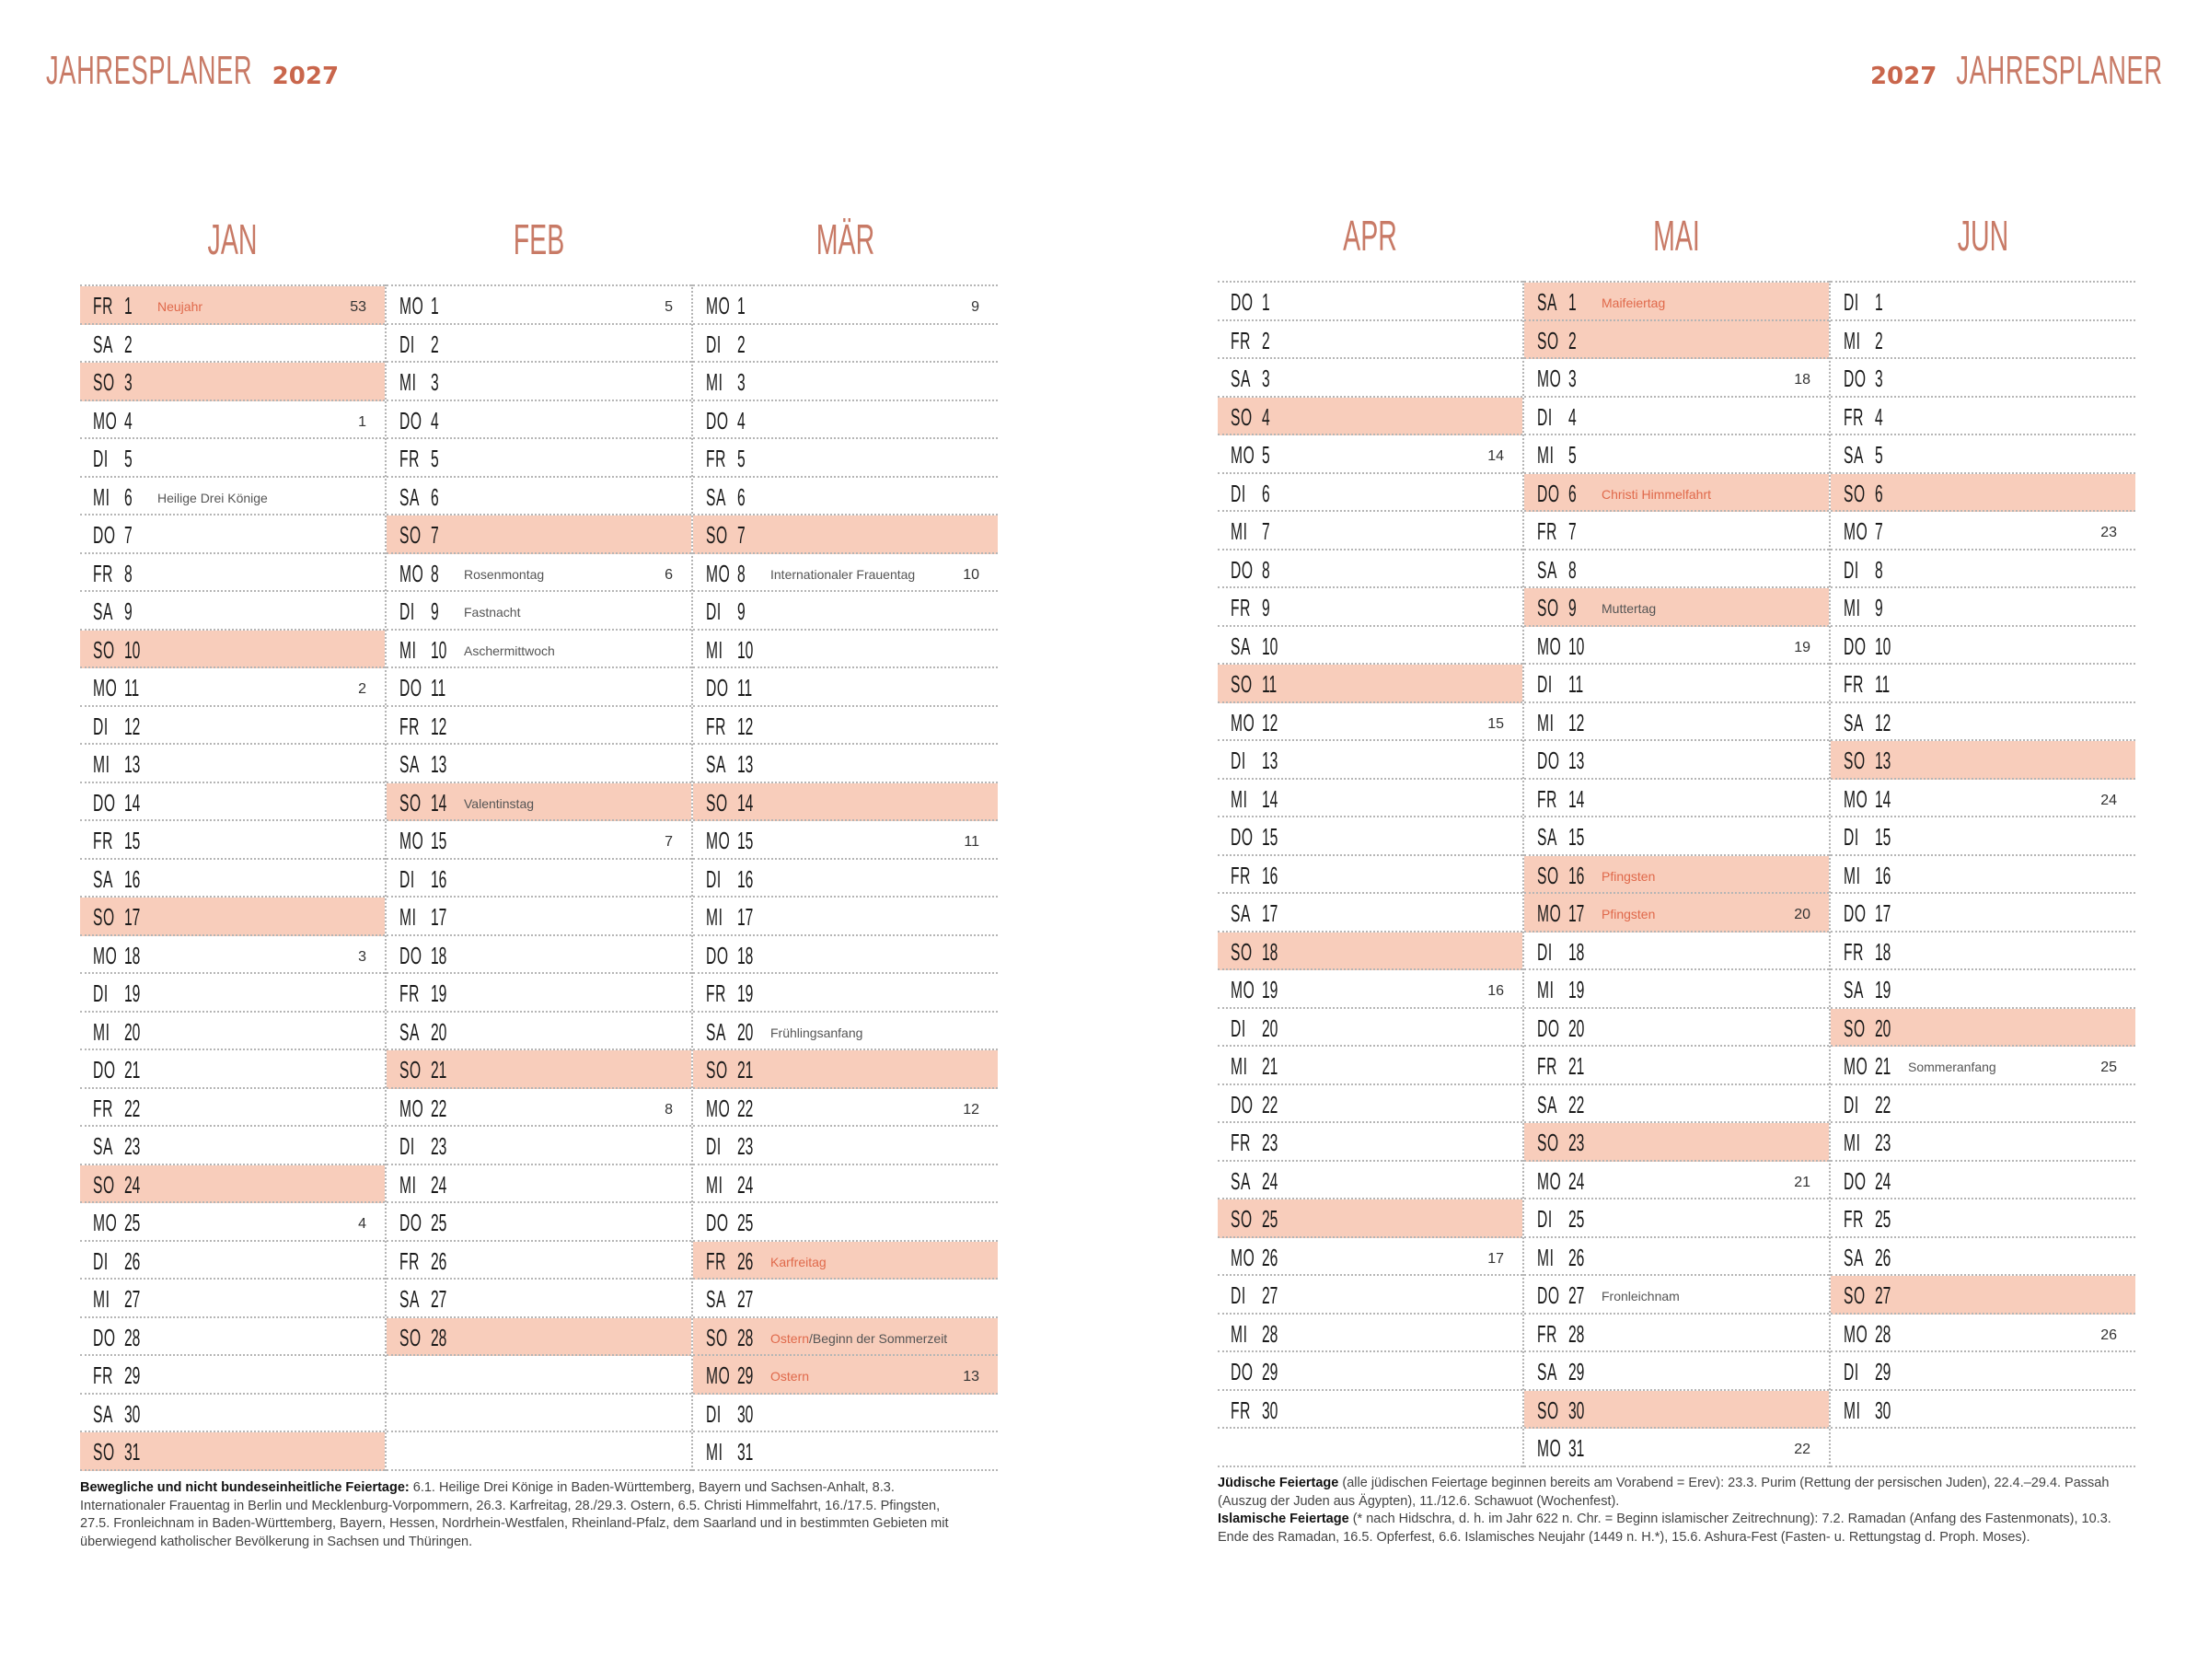 The height and width of the screenshot is (1680, 2209). I want to click on day-row: SA 16, so click(232, 879).